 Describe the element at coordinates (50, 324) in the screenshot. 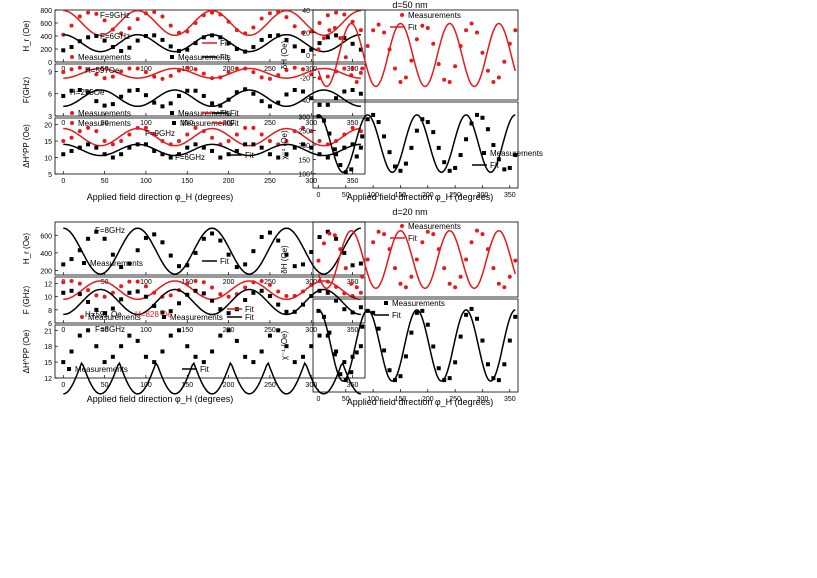

I see `y-tick-label: 6` at that location.